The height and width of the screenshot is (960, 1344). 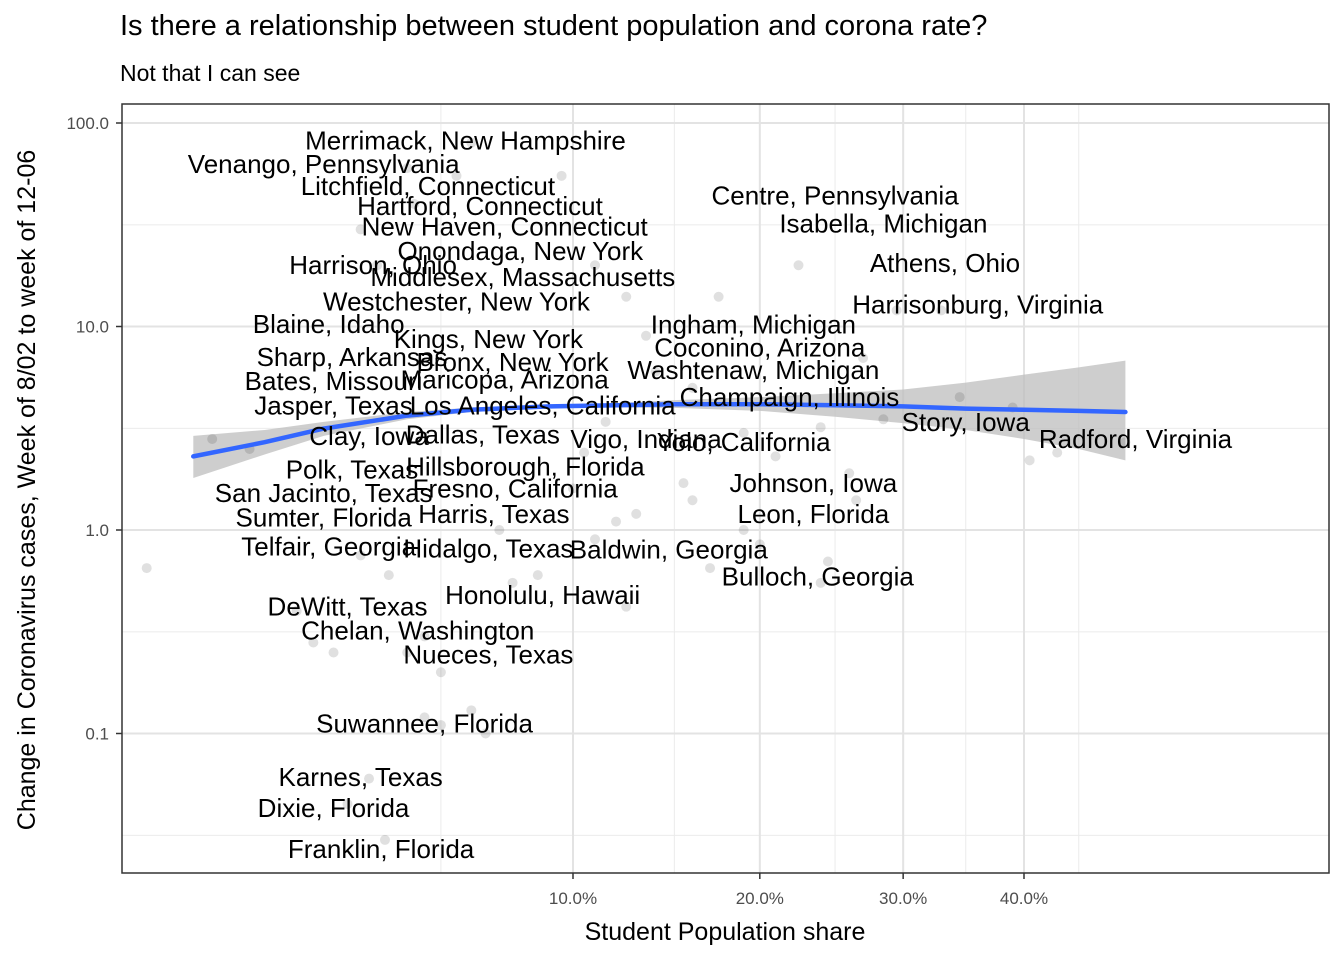 What do you see at coordinates (92, 327) in the screenshot?
I see `y-tick-label: 10.0` at bounding box center [92, 327].